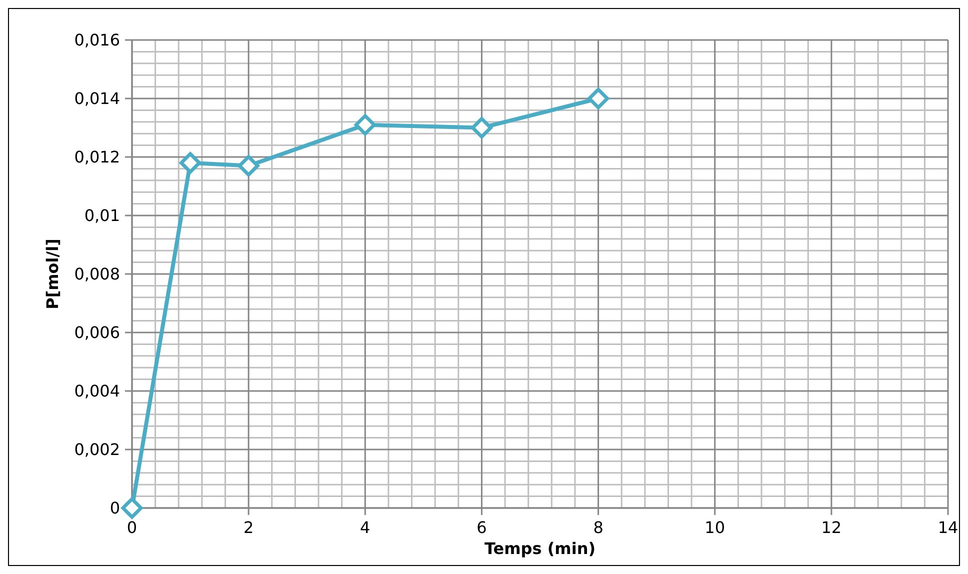 This screenshot has height=574, width=968. I want to click on x-tick-label: 12, so click(831, 527).